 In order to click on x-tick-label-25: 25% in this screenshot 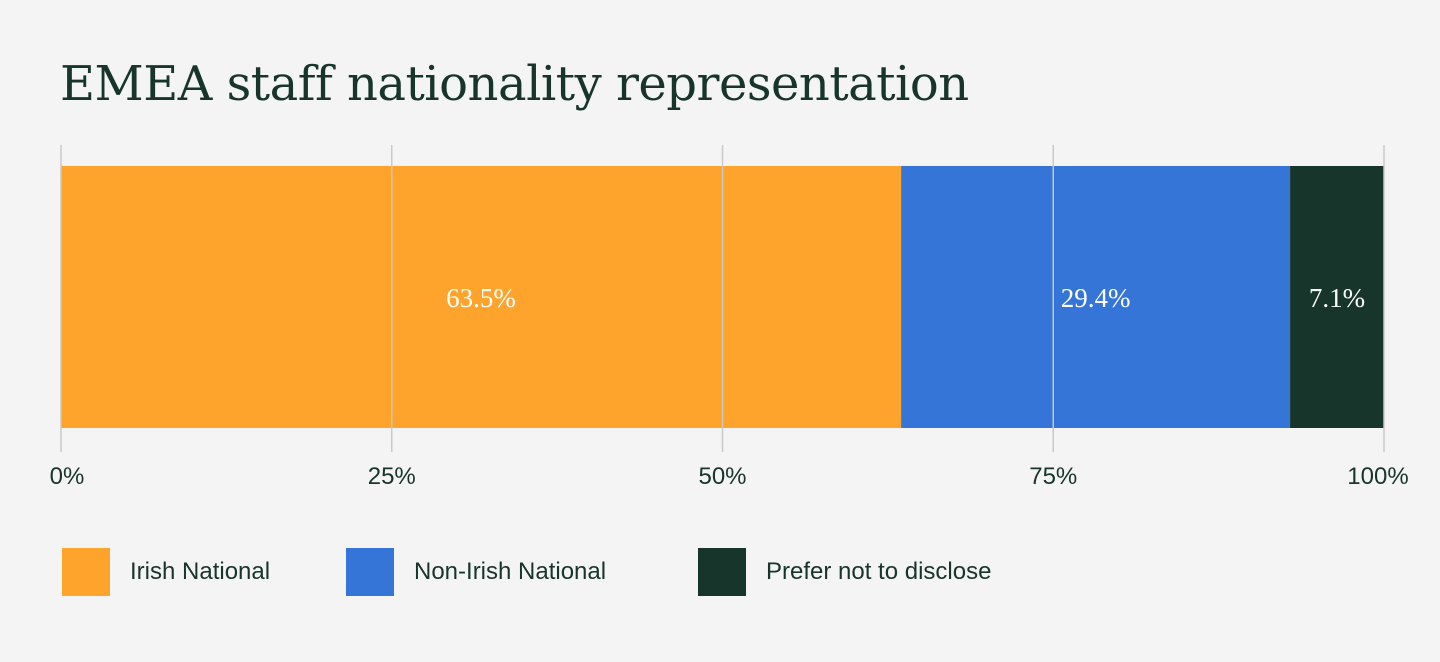, I will do `click(392, 476)`.